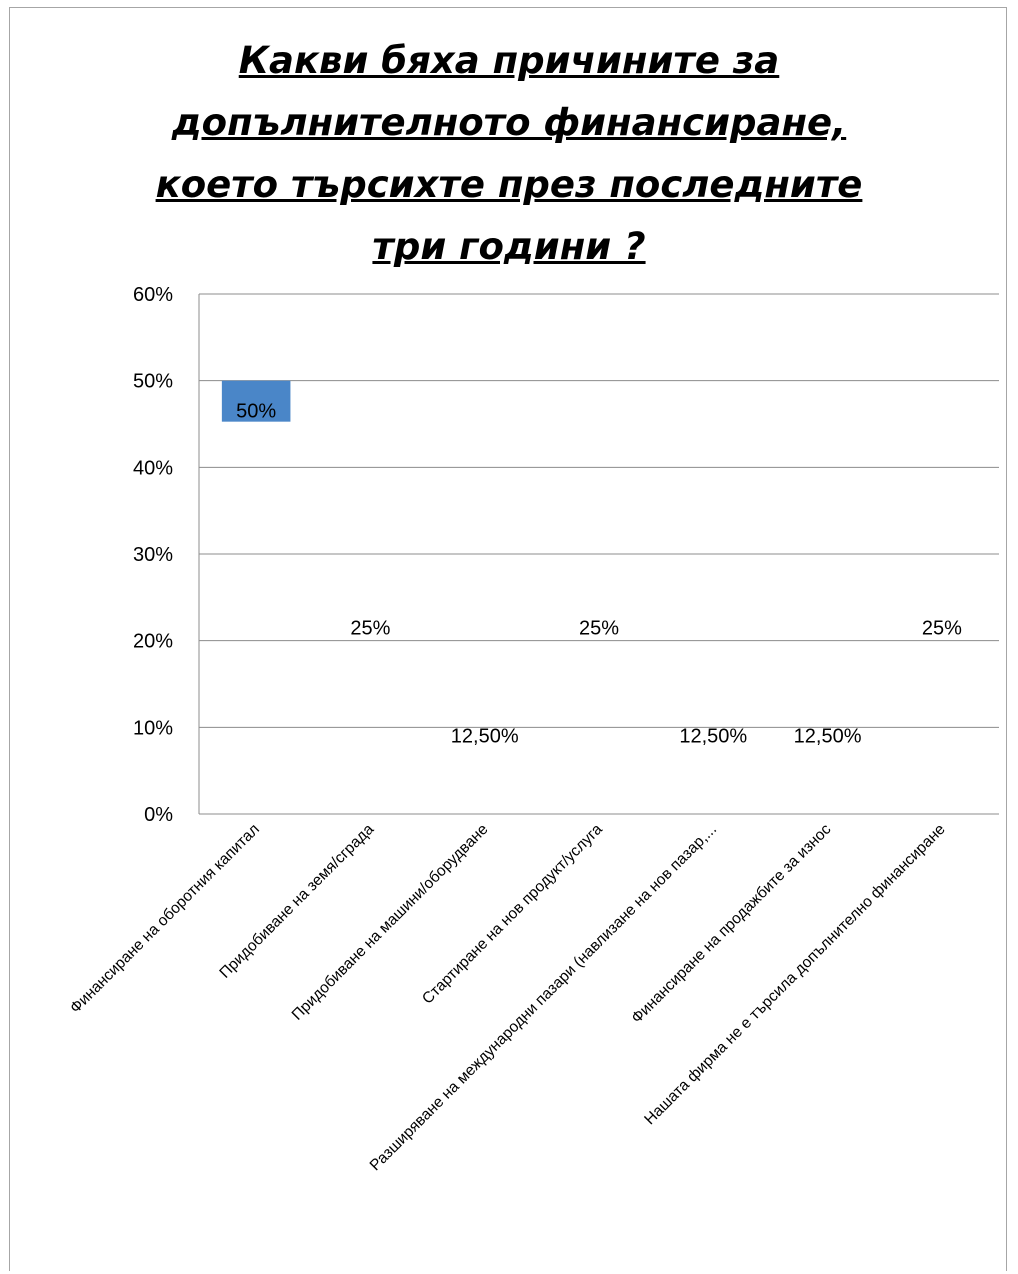 The height and width of the screenshot is (1274, 1018). I want to click on y-tick-label: 30%, so click(153, 555).